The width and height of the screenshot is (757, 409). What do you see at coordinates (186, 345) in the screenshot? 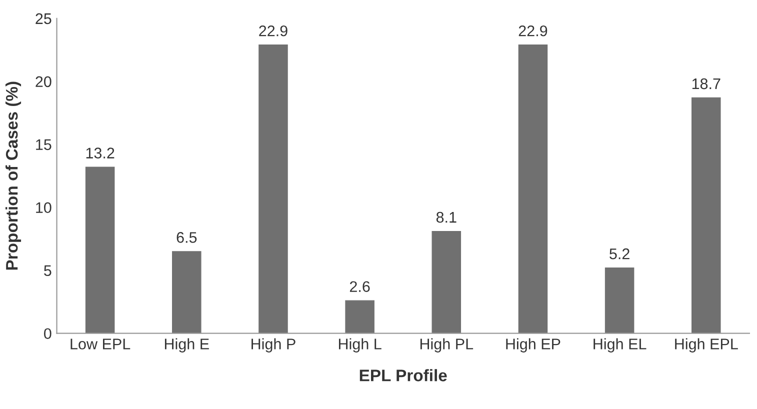
I see `x-tick-label: High E` at bounding box center [186, 345].